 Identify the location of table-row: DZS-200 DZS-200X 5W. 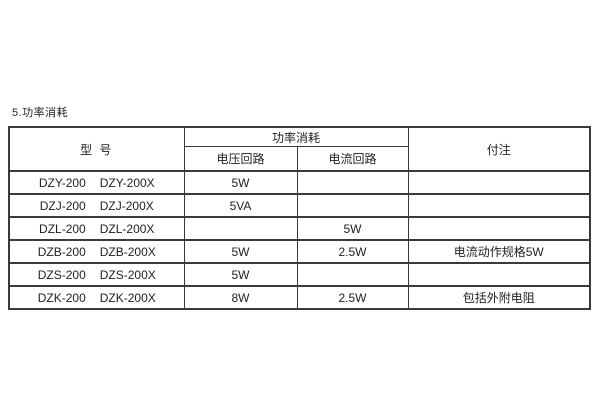
(299, 274).